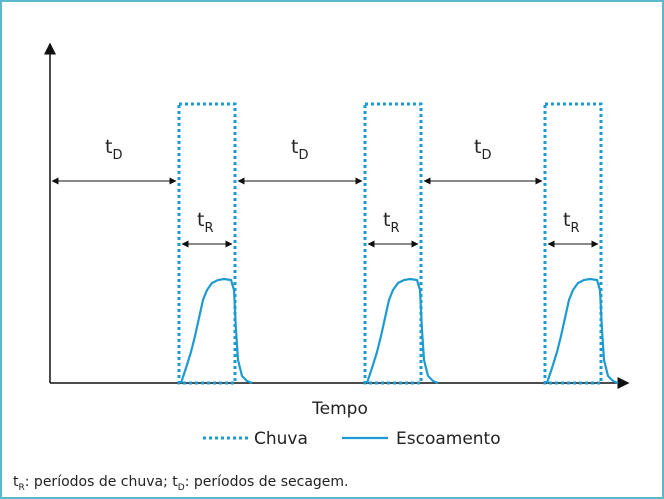 The image size is (664, 499). Describe the element at coordinates (482, 149) in the screenshot. I see `dry-period-label-3: tD` at that location.